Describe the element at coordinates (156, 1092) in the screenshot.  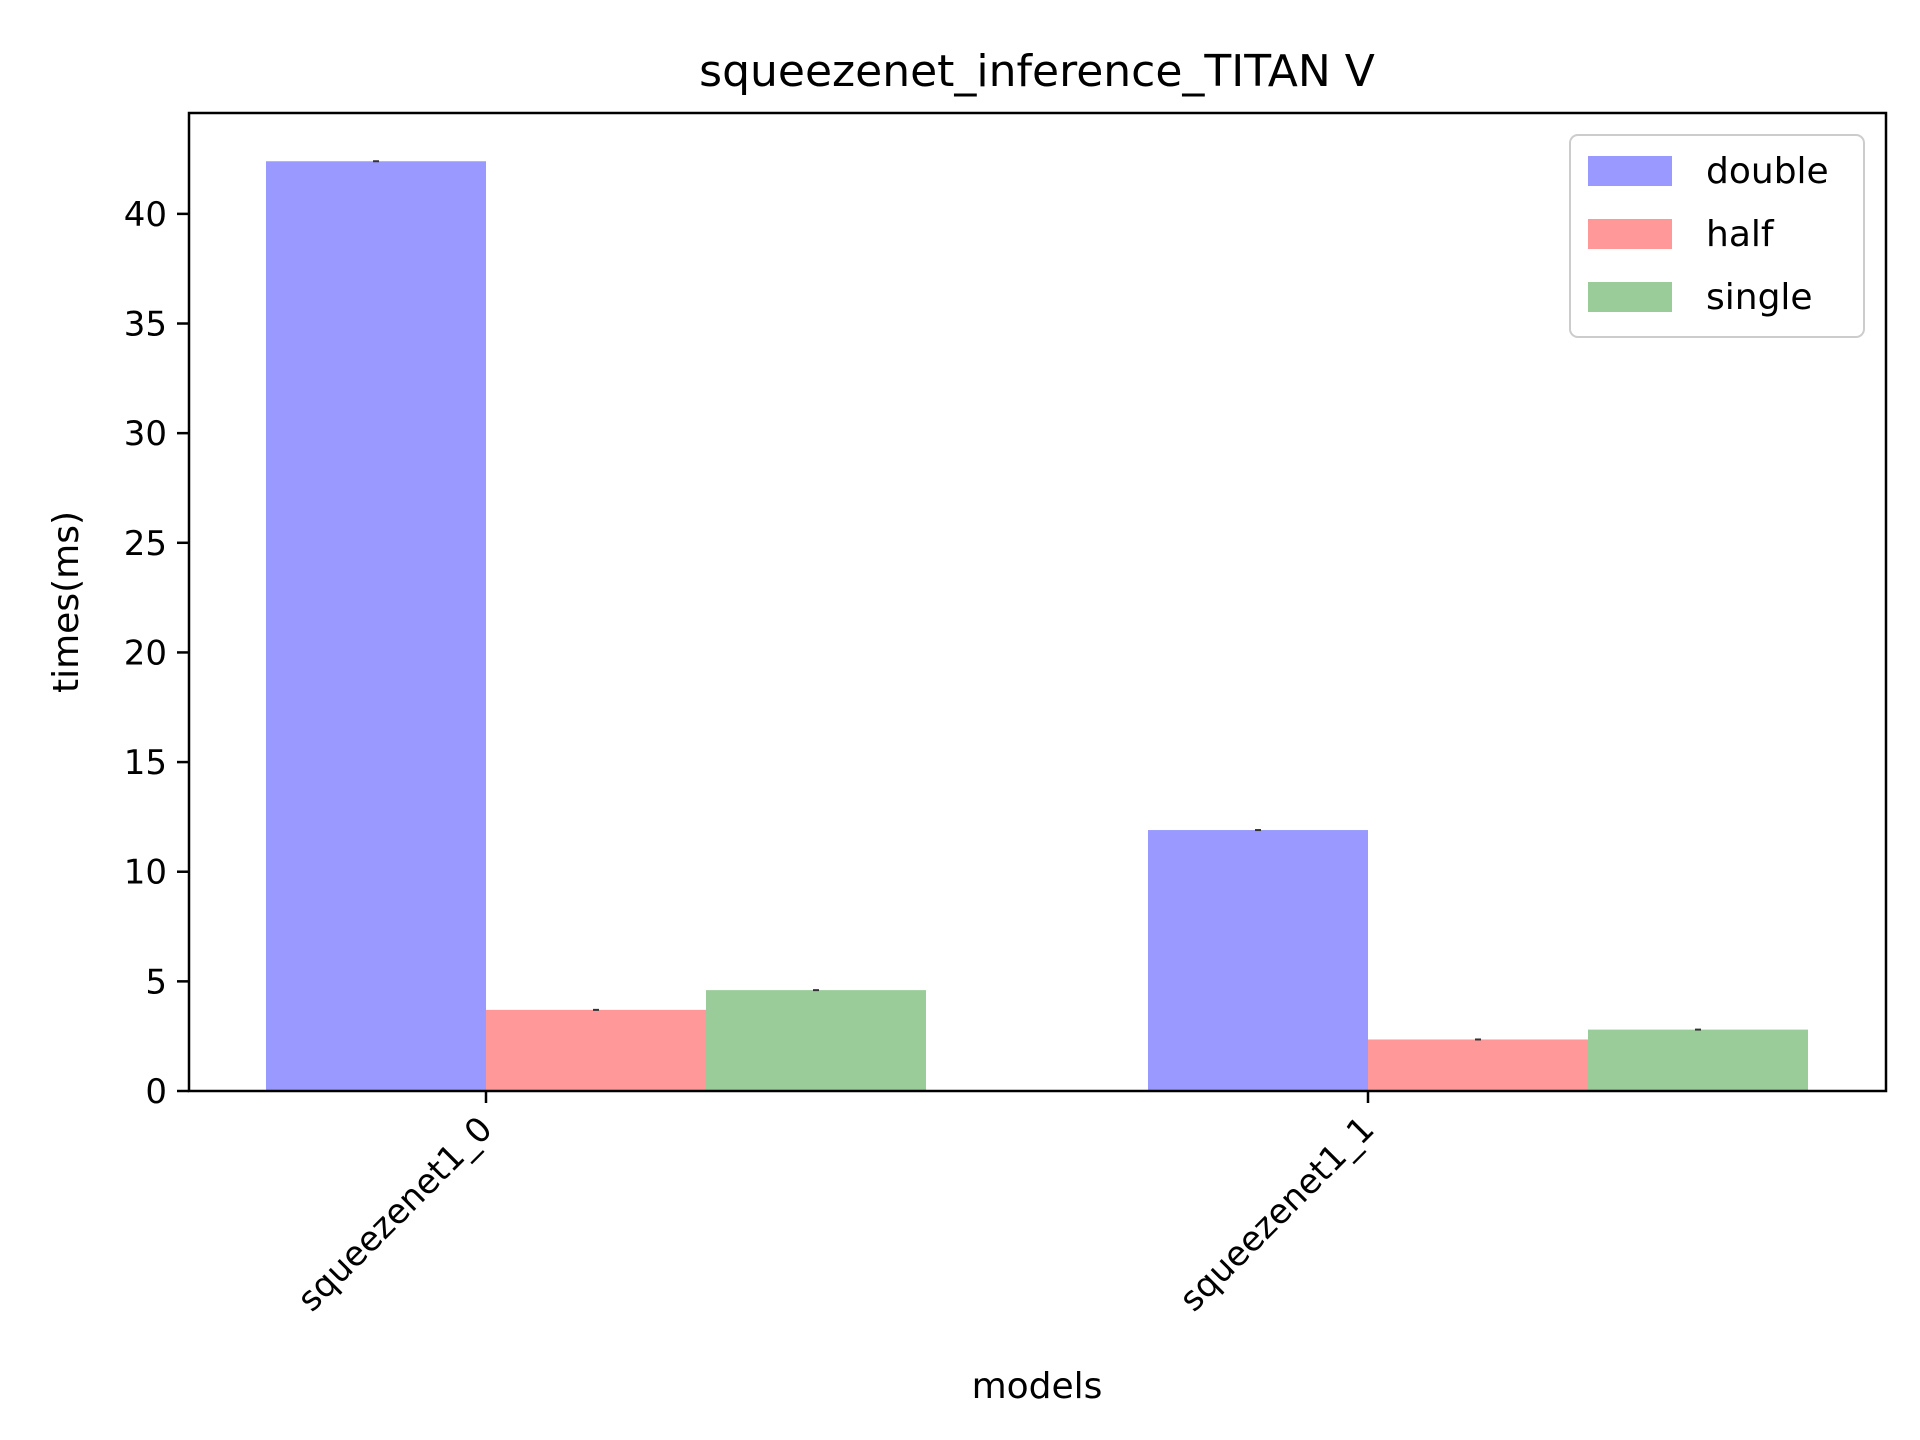
I see `y-tick-label: 0` at that location.